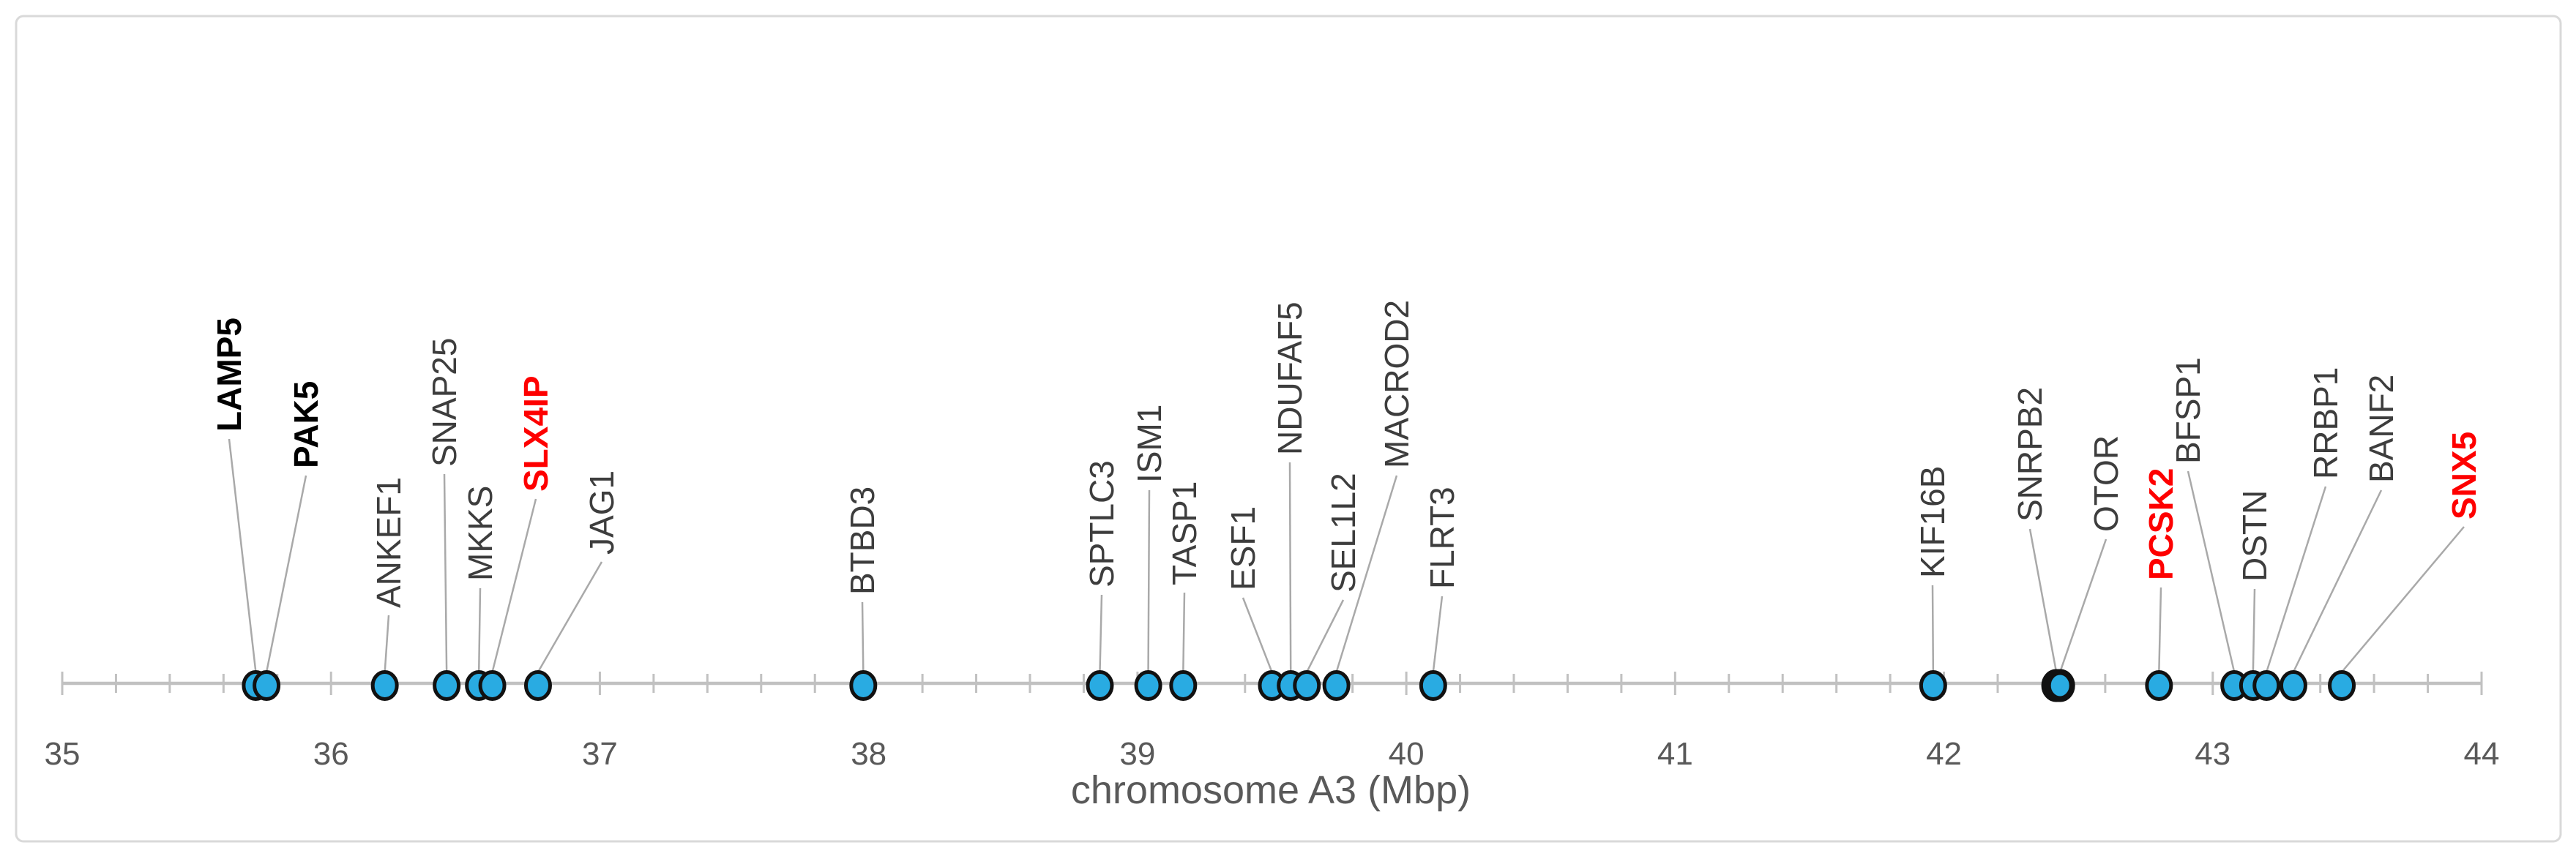  Describe the element at coordinates (2337, 581) in the screenshot. I see `leader-line-BANF2` at that location.